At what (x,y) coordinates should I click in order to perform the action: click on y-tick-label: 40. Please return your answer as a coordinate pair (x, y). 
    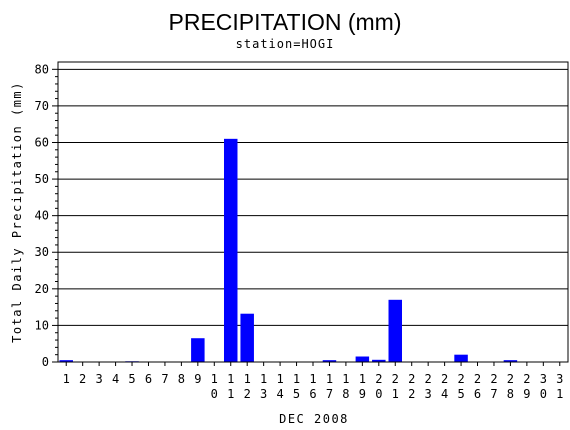
    Looking at the image, I should click on (42, 216).